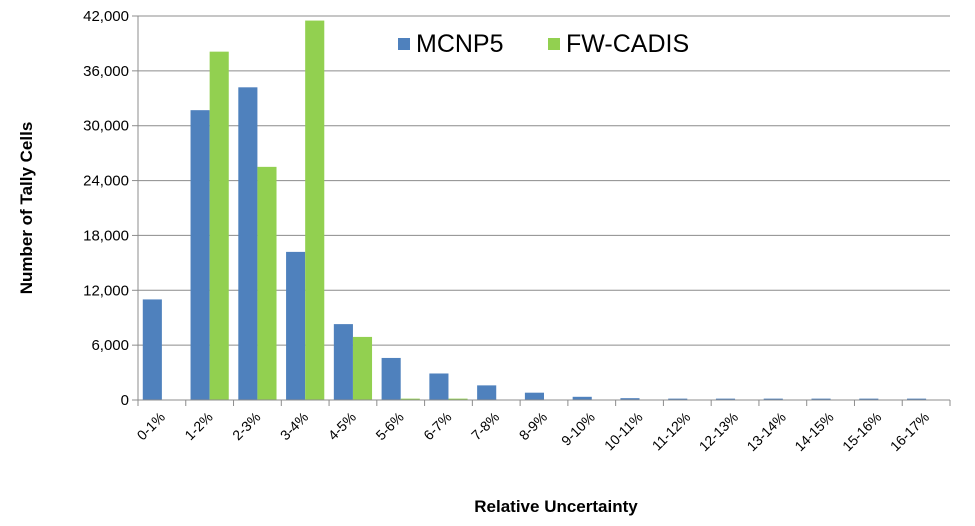 This screenshot has height=526, width=975. Describe the element at coordinates (766, 431) in the screenshot. I see `x-tick-label: 13-14%` at that location.